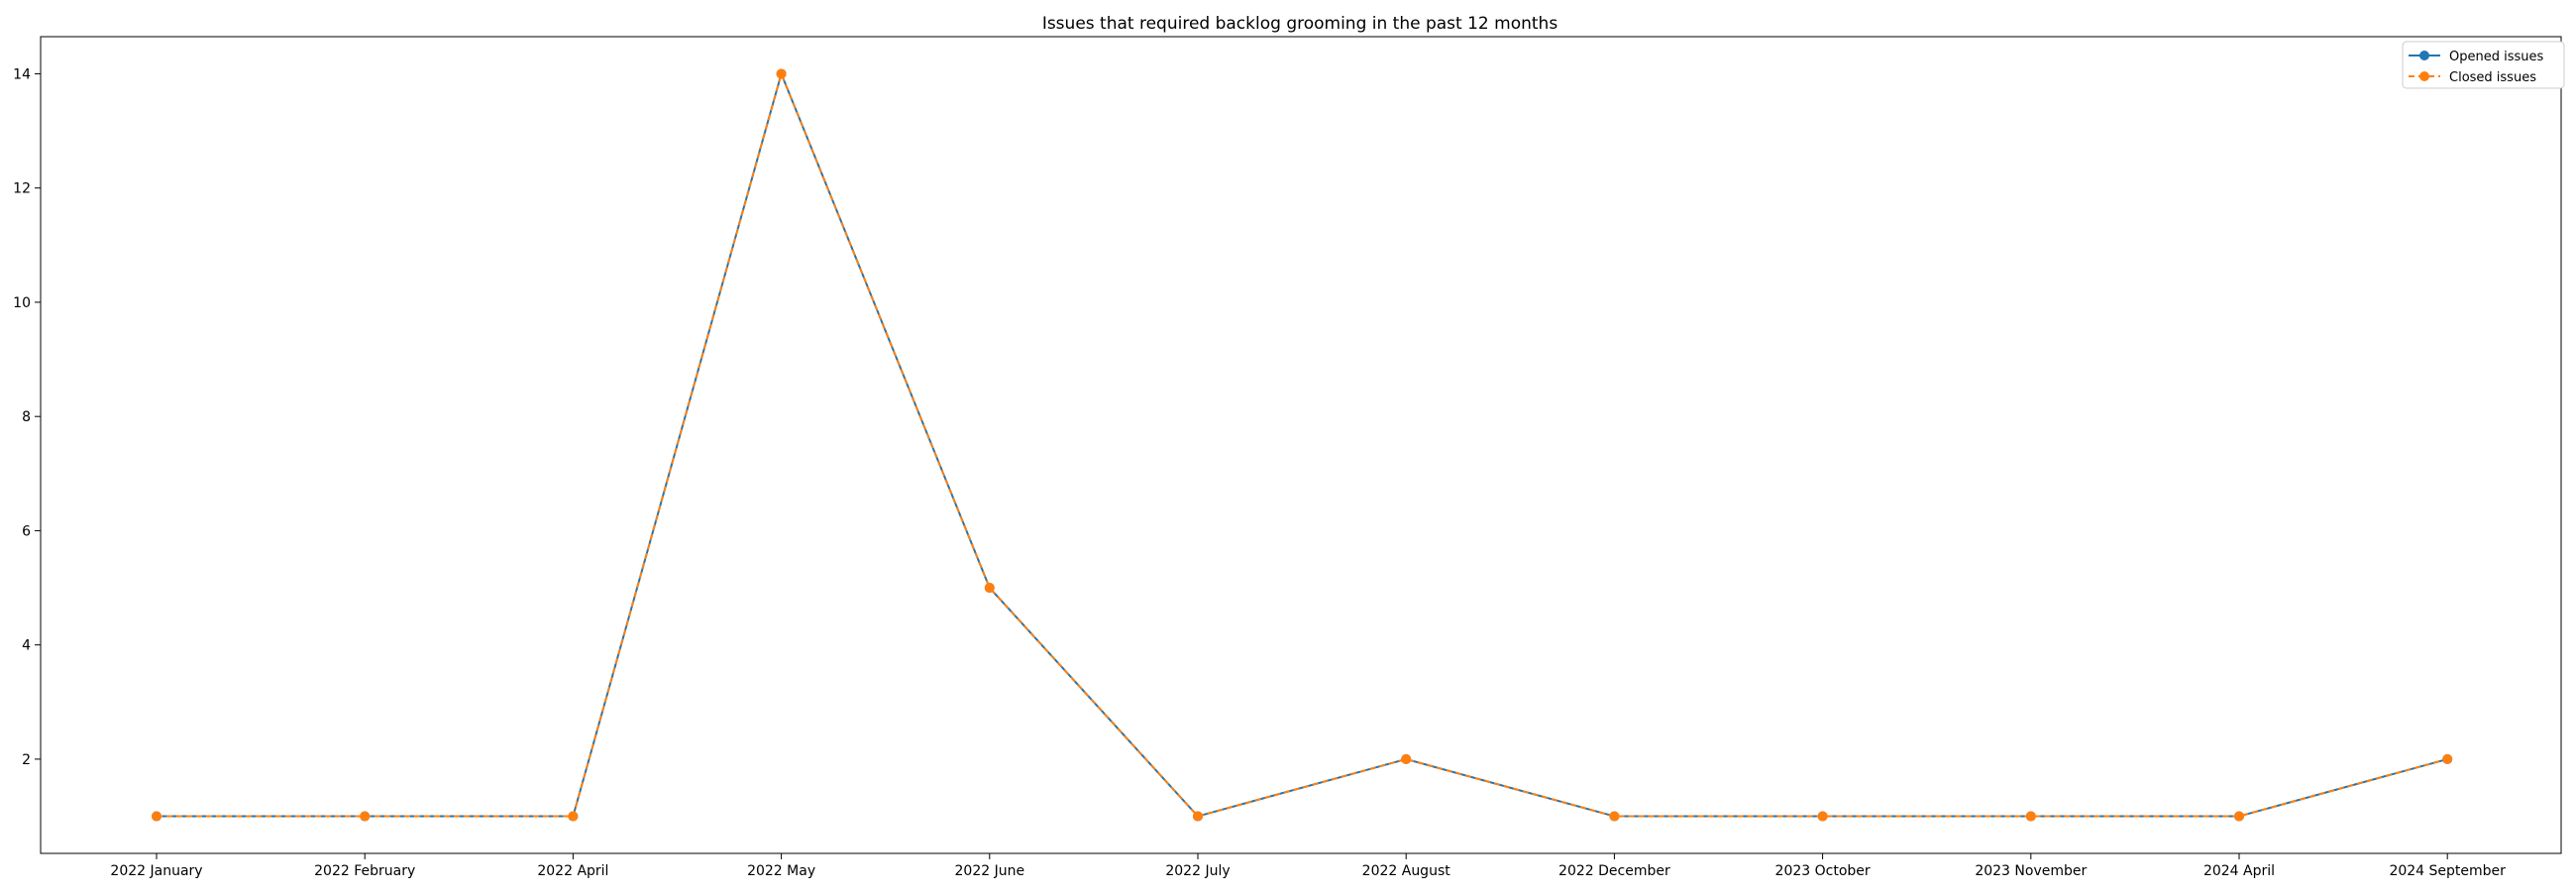 The width and height of the screenshot is (2576, 896). What do you see at coordinates (2447, 871) in the screenshot?
I see `x-tick-label: 2024 September` at bounding box center [2447, 871].